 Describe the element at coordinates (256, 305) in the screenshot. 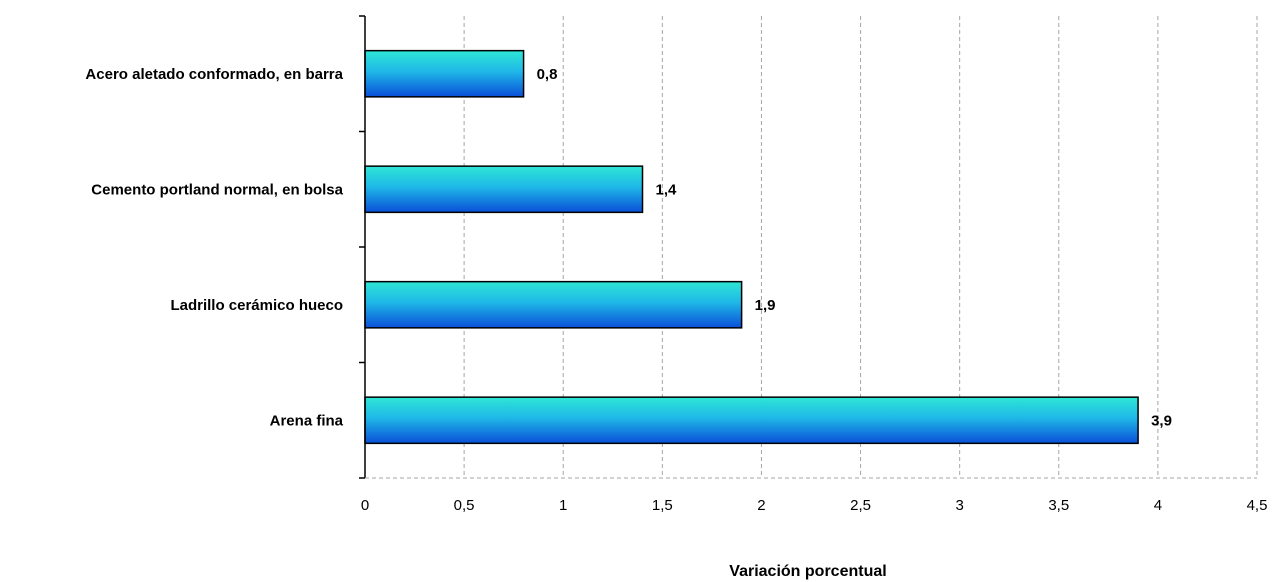

I see `category-label: Ladrillo cerámico hueco` at that location.